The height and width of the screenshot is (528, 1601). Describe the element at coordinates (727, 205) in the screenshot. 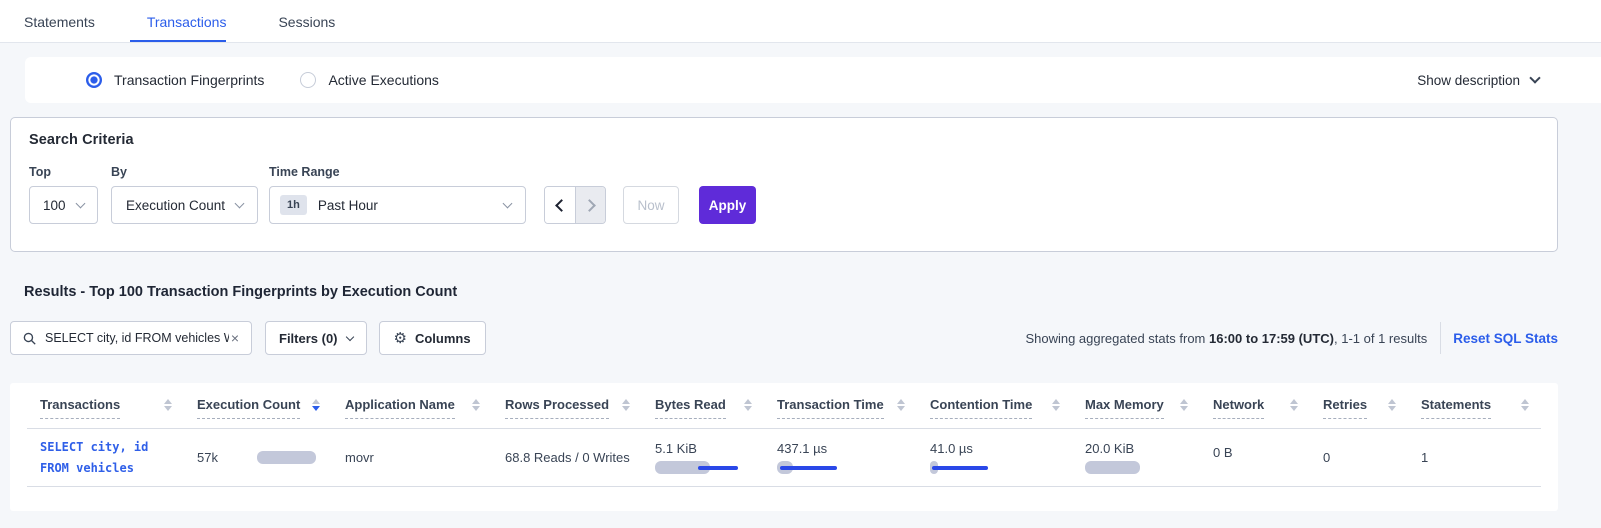

I see `apply-button: Apply` at that location.